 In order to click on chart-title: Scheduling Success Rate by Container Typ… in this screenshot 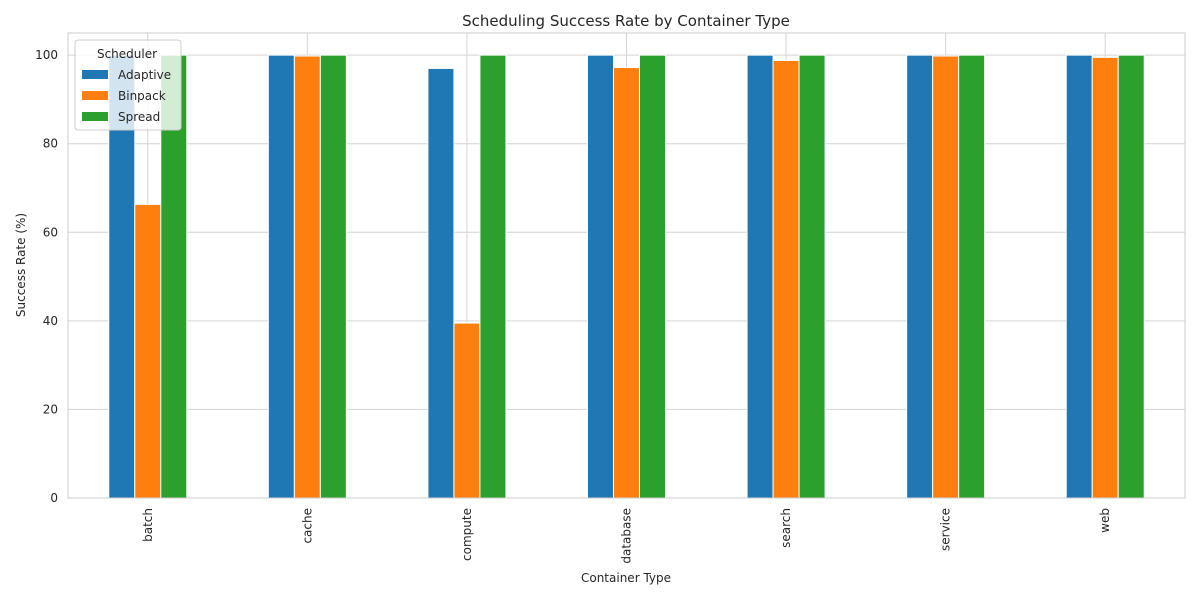, I will do `click(626, 21)`.